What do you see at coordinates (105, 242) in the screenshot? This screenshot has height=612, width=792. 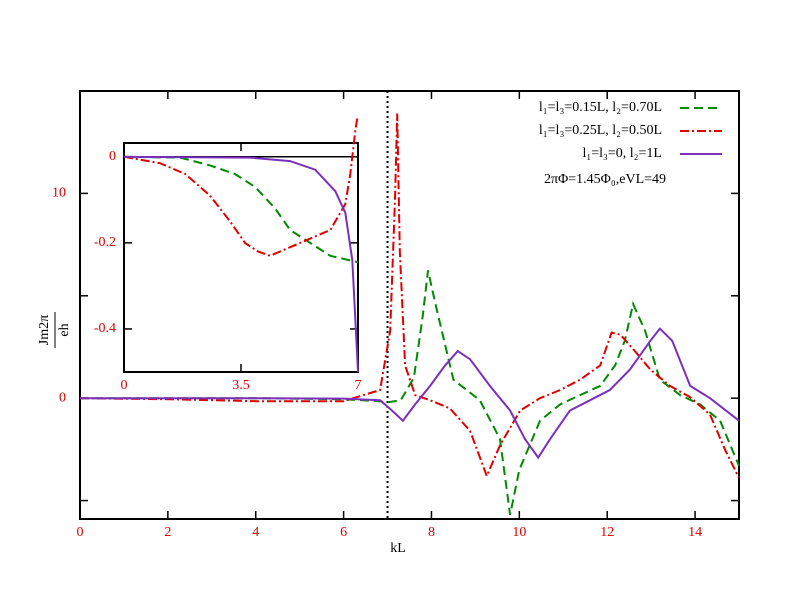 I see `y-tick-label: -0.2` at bounding box center [105, 242].